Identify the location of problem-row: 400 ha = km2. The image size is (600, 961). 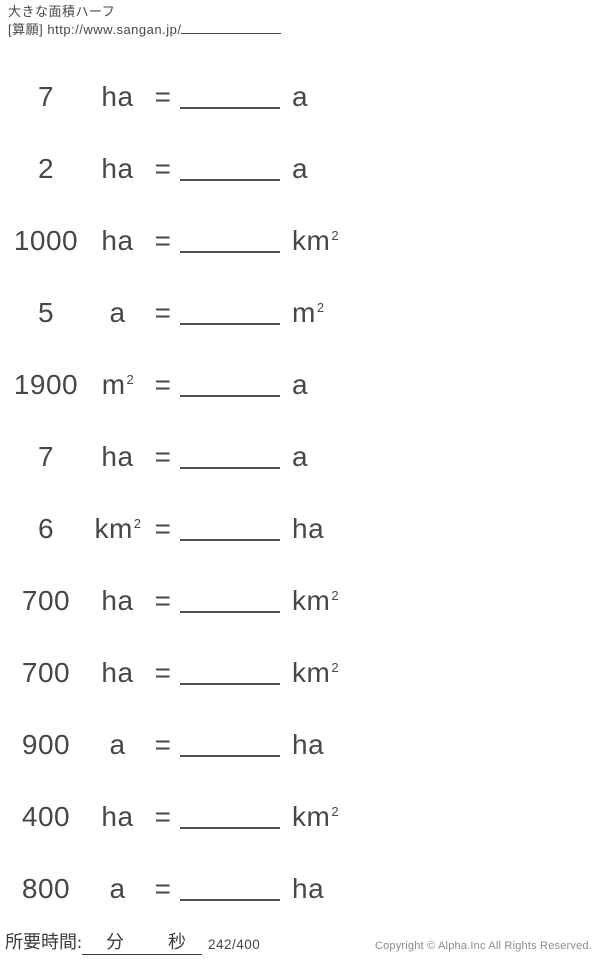
(300, 817).